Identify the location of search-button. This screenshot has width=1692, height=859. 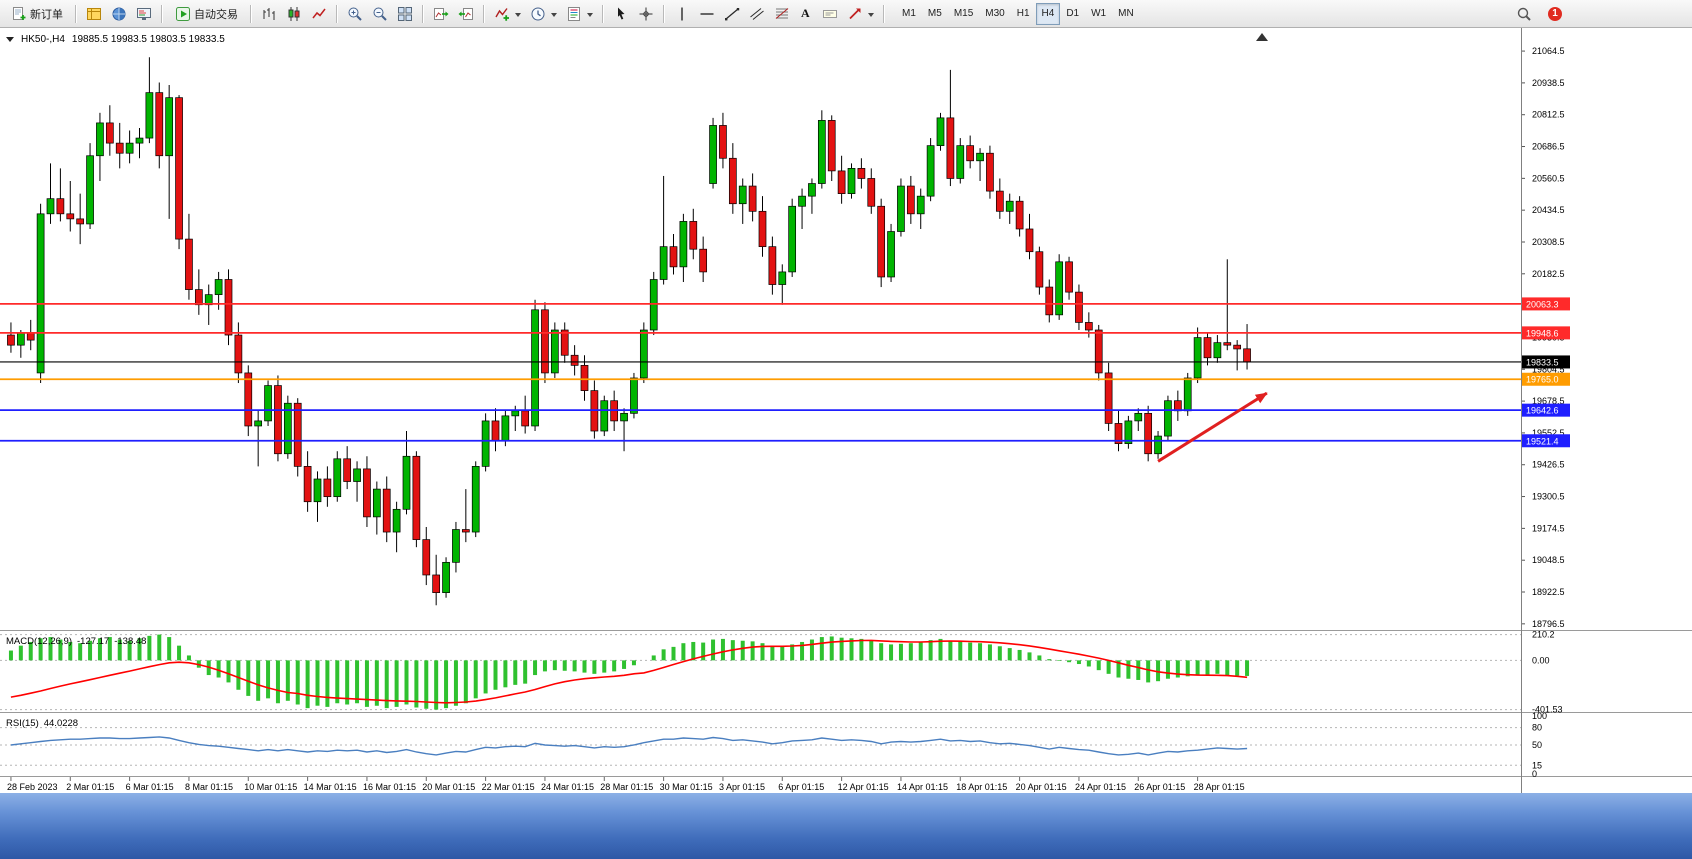
(1524, 14).